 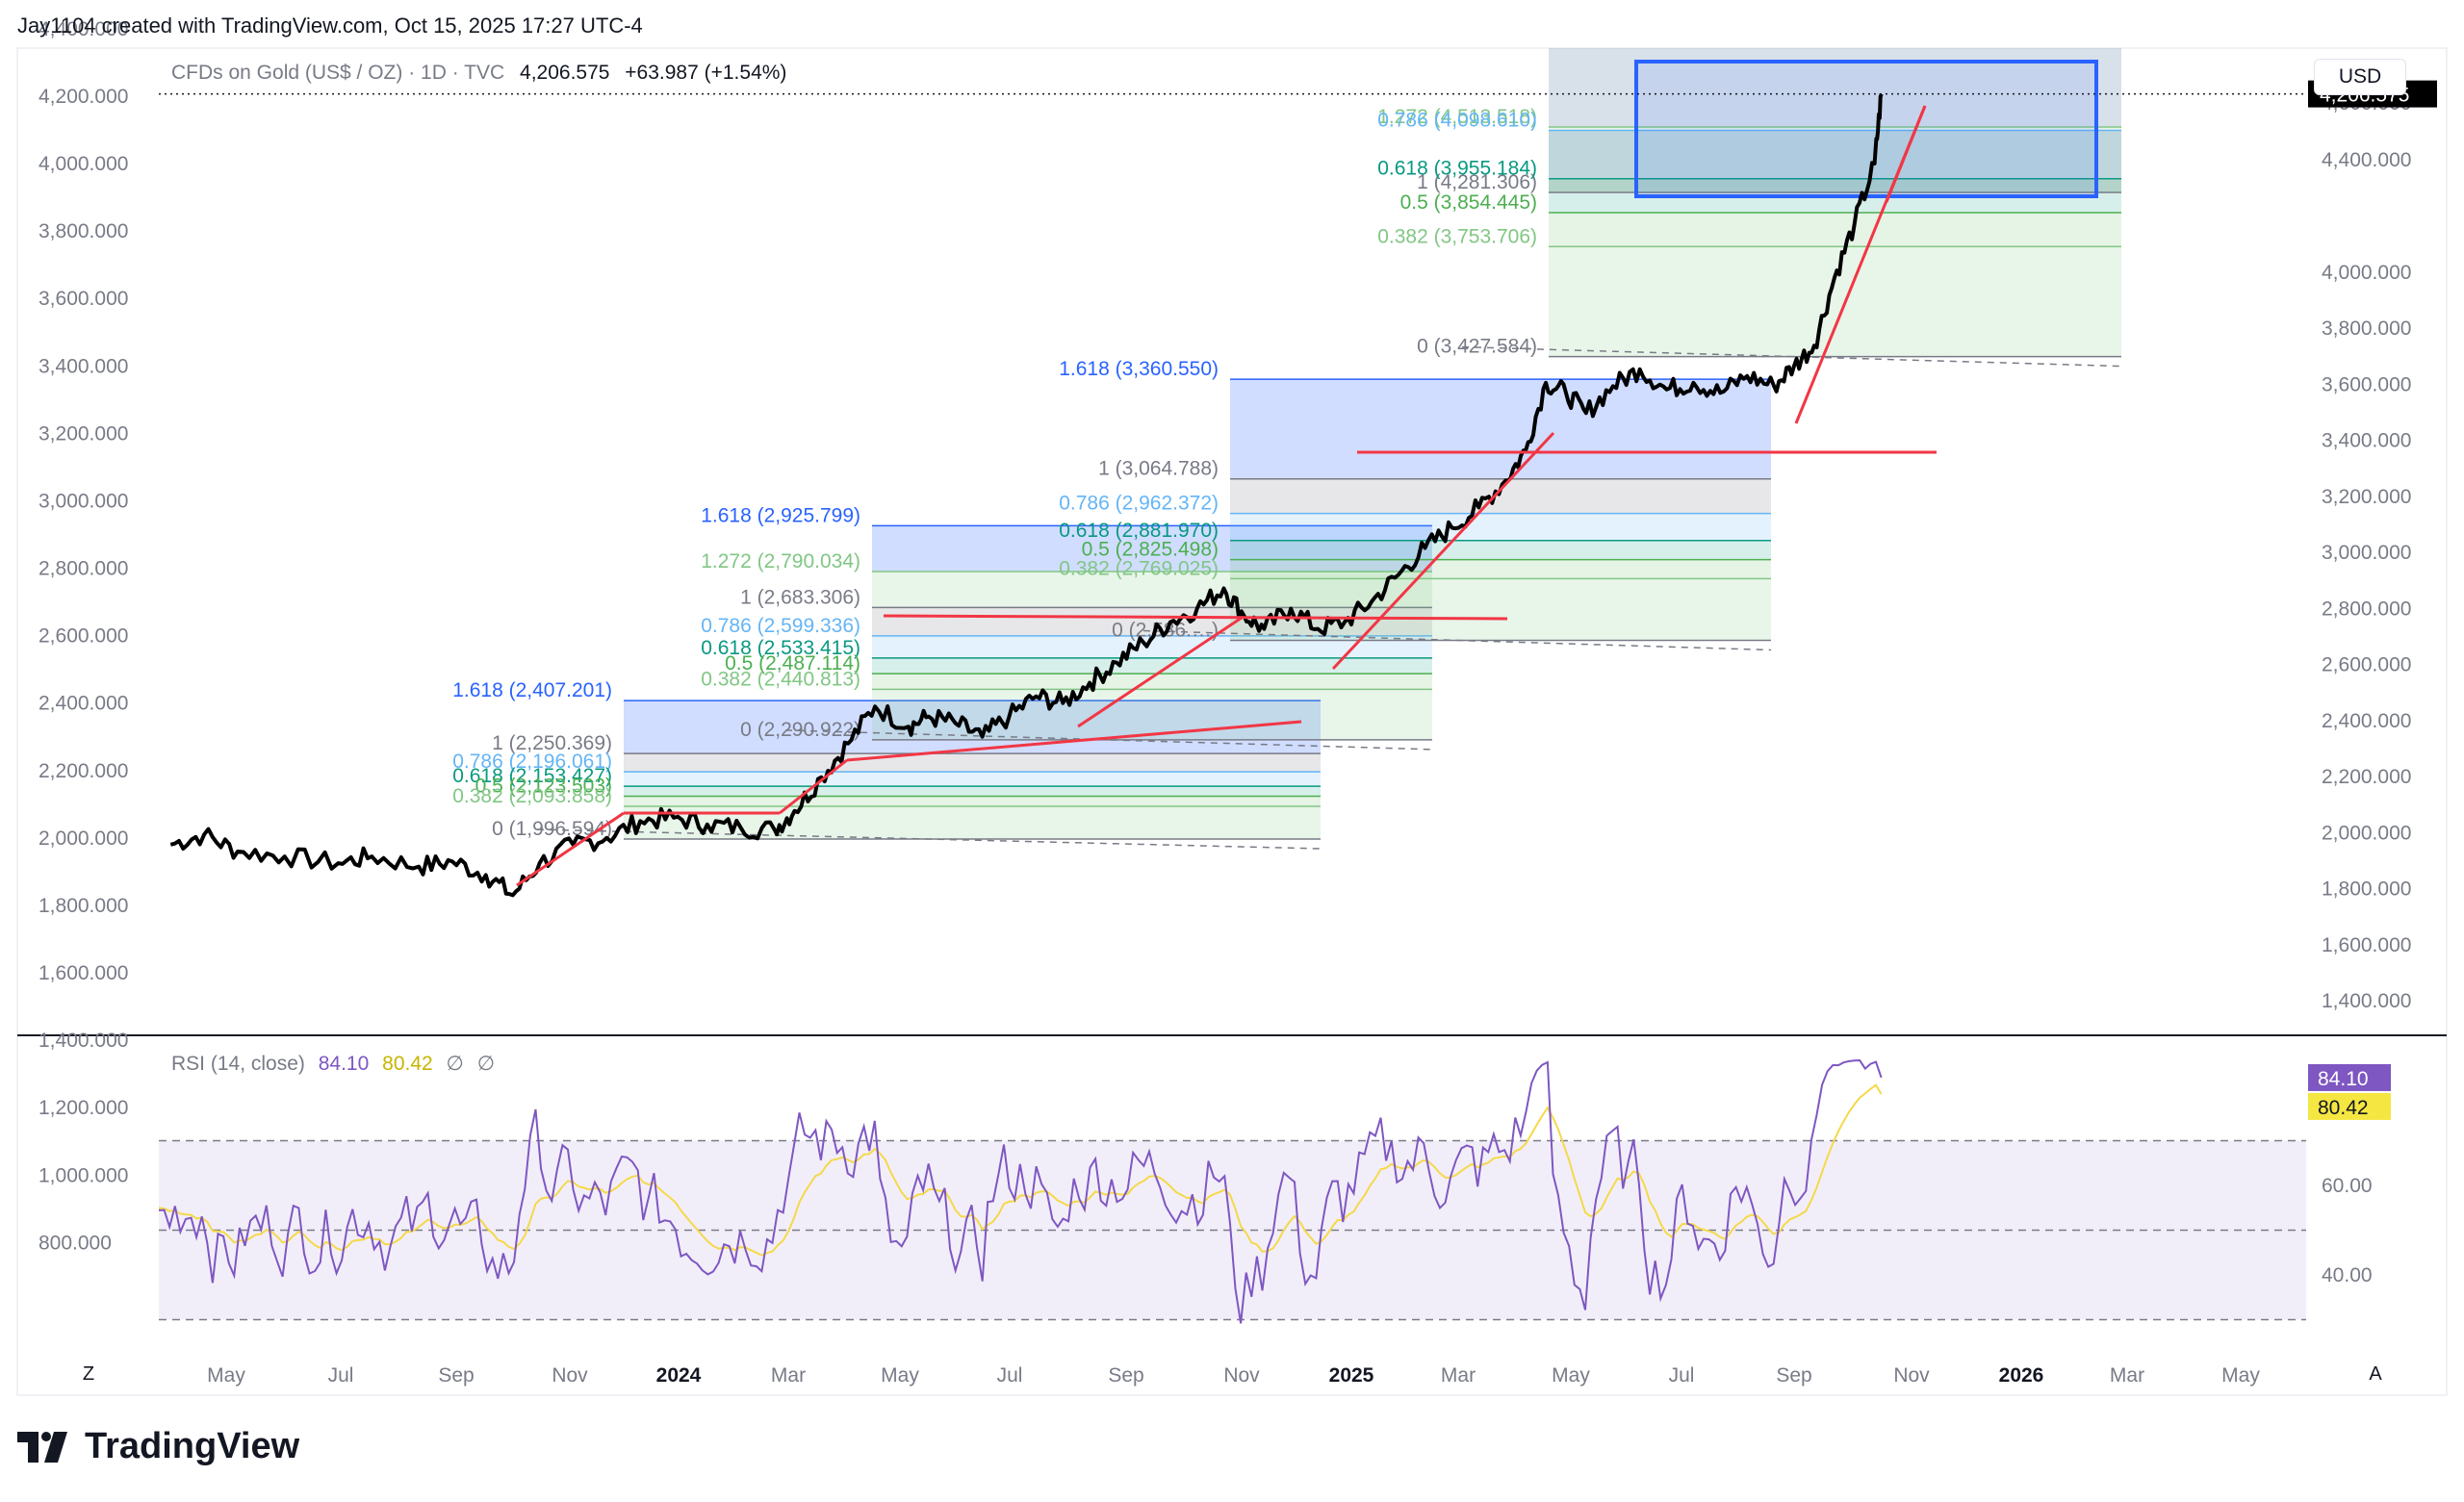 What do you see at coordinates (83, 771) in the screenshot?
I see `left-axis-tick: 2,200.000` at bounding box center [83, 771].